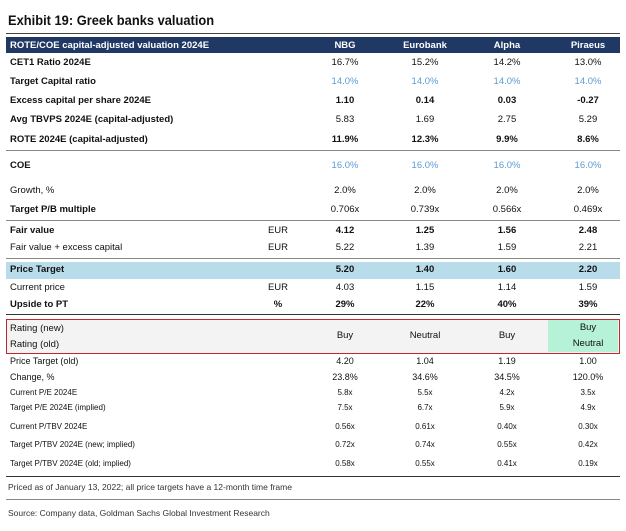 The image size is (626, 531). I want to click on cell: 12.3%, so click(425, 139).